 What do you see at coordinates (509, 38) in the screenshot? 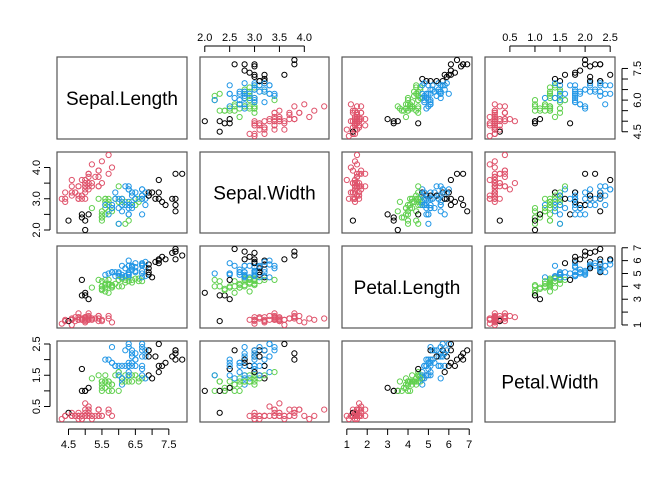
I see `tick-label: 0.5` at bounding box center [509, 38].